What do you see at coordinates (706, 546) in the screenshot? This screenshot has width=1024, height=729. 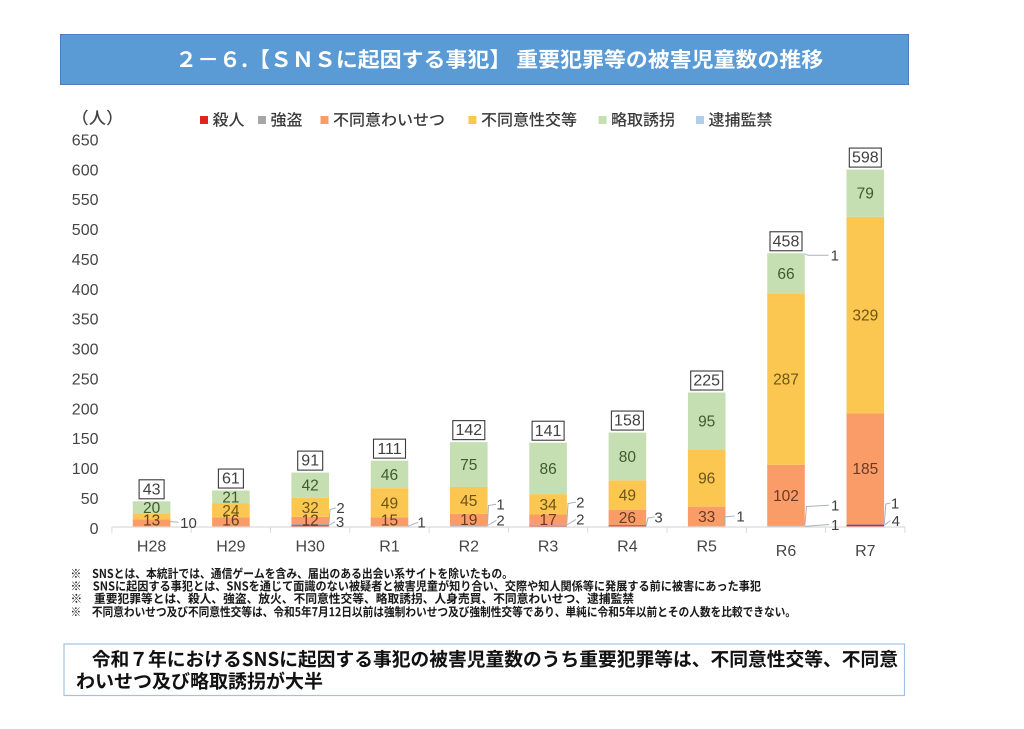 I see `svg-text: R5` at bounding box center [706, 546].